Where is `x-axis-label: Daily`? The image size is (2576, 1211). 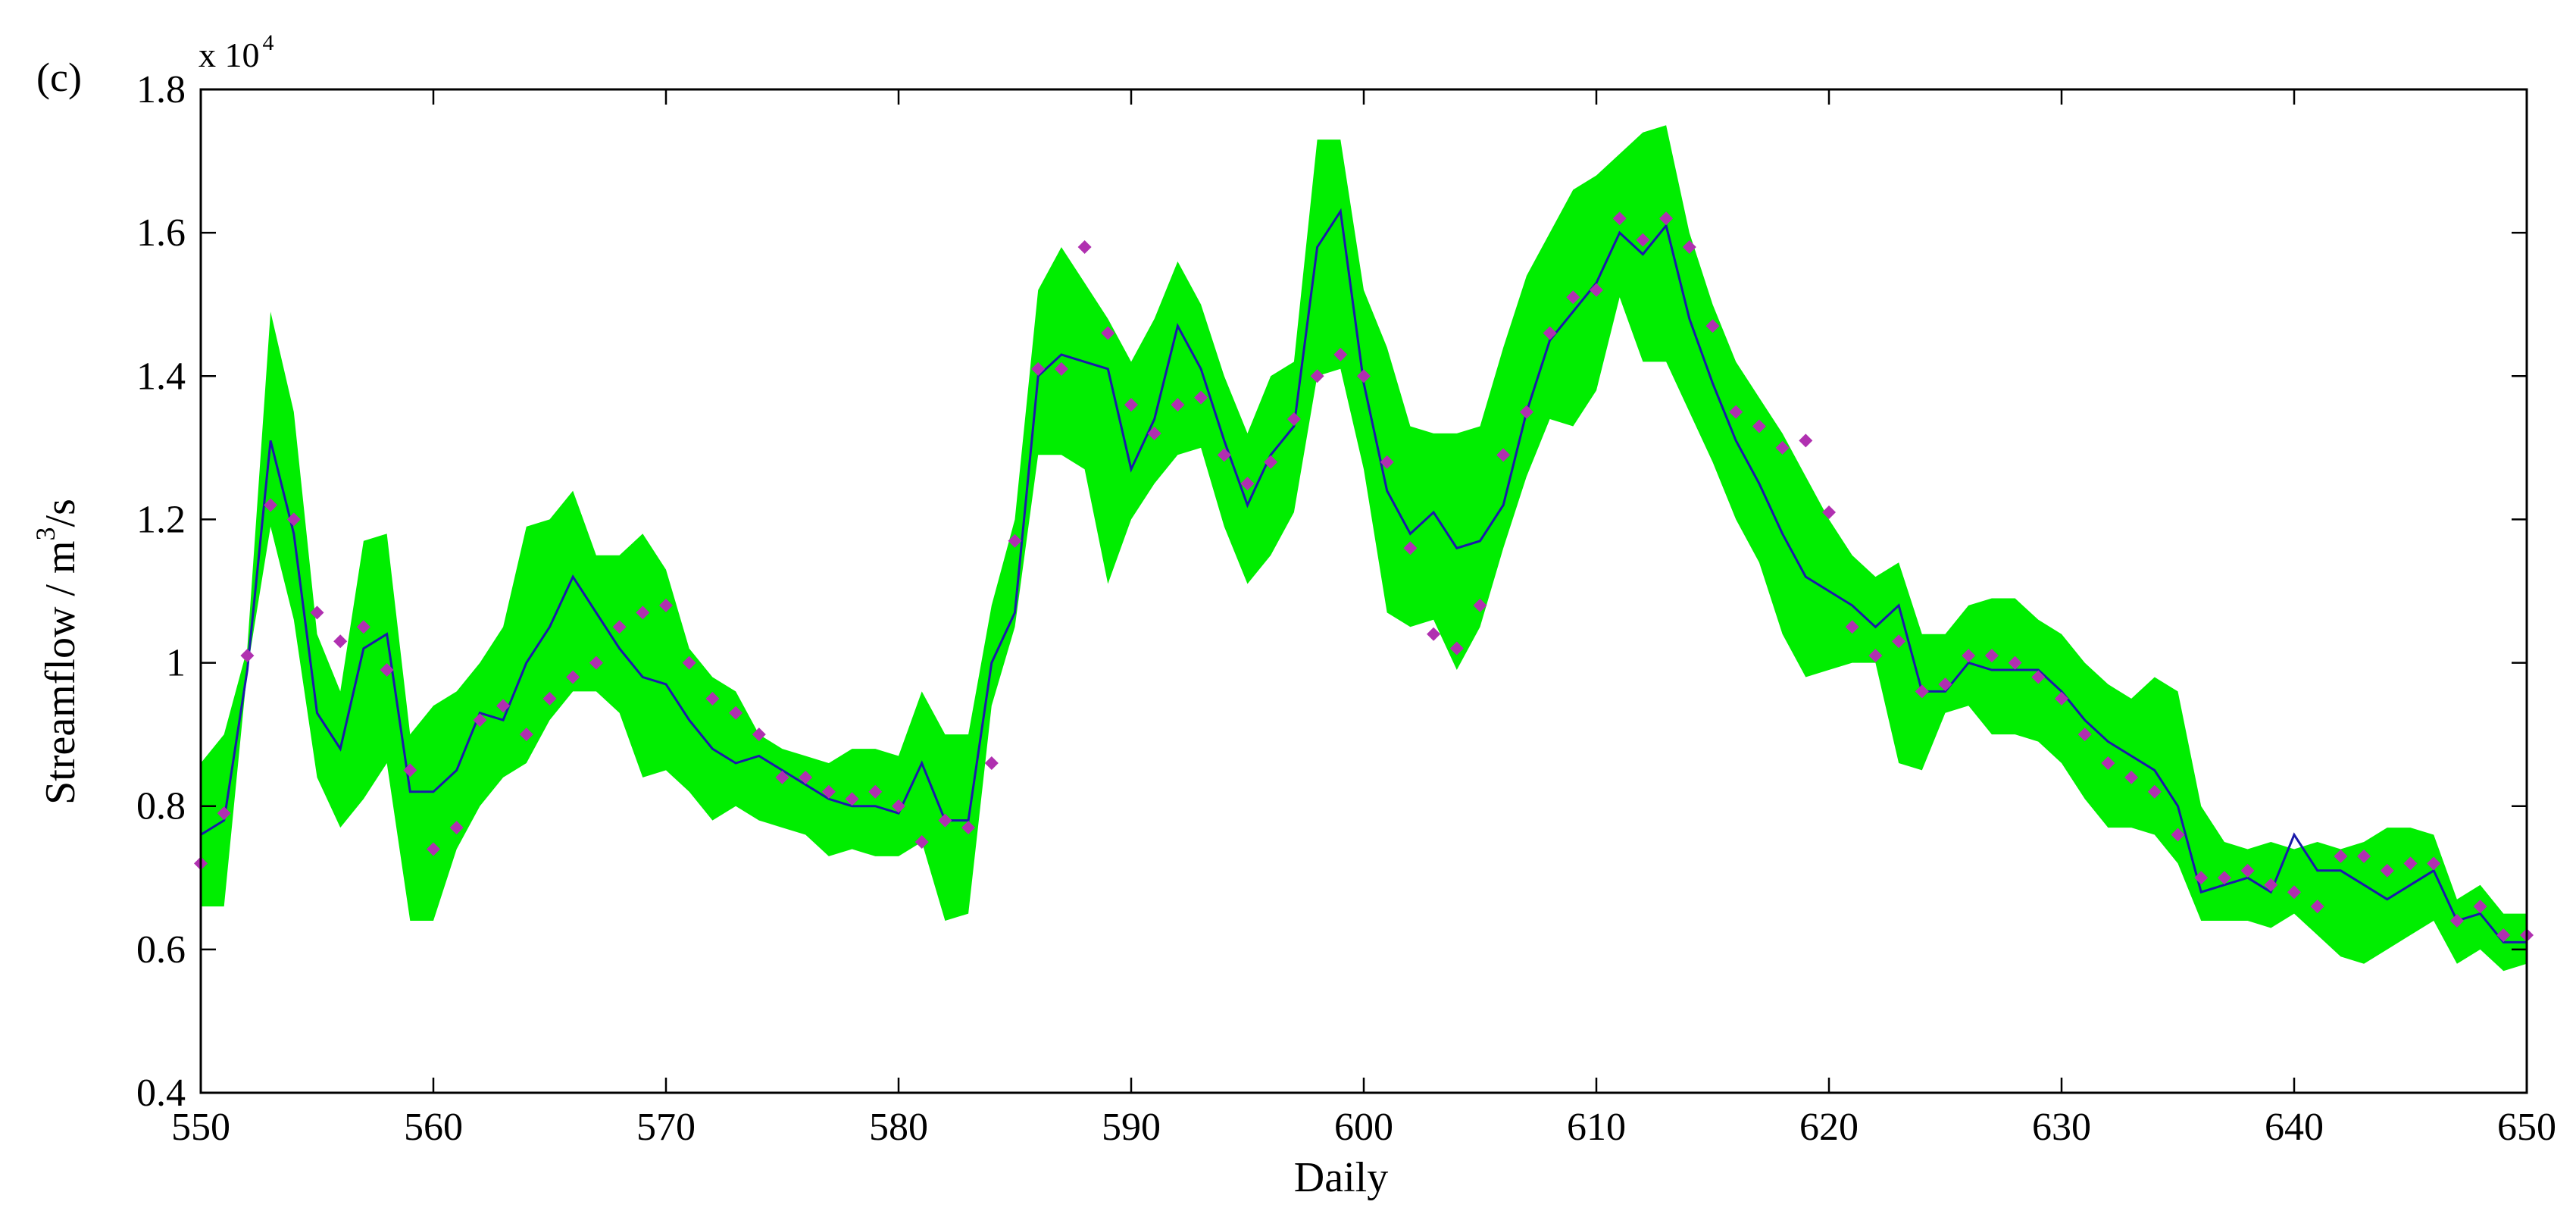 x-axis-label: Daily is located at coordinates (1341, 1177).